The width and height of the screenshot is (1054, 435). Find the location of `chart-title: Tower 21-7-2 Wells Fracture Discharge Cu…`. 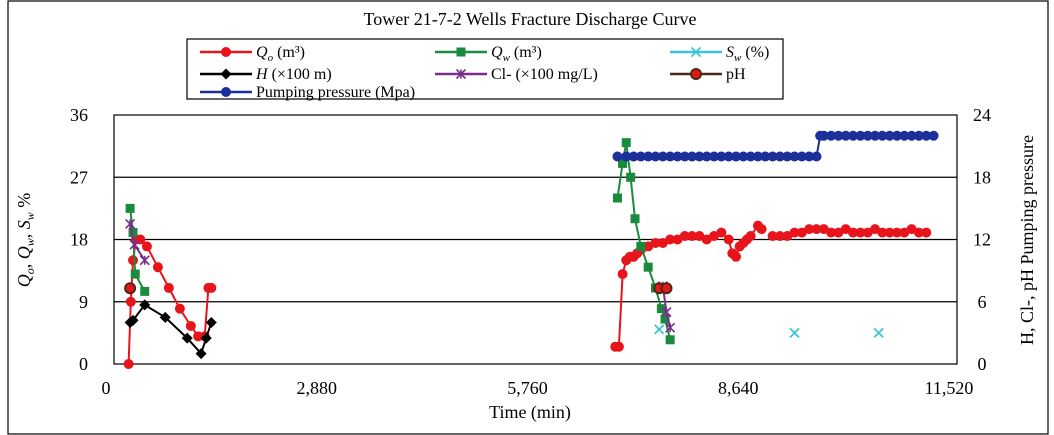

chart-title: Tower 21-7-2 Wells Fracture Discharge Cu… is located at coordinates (529, 19).